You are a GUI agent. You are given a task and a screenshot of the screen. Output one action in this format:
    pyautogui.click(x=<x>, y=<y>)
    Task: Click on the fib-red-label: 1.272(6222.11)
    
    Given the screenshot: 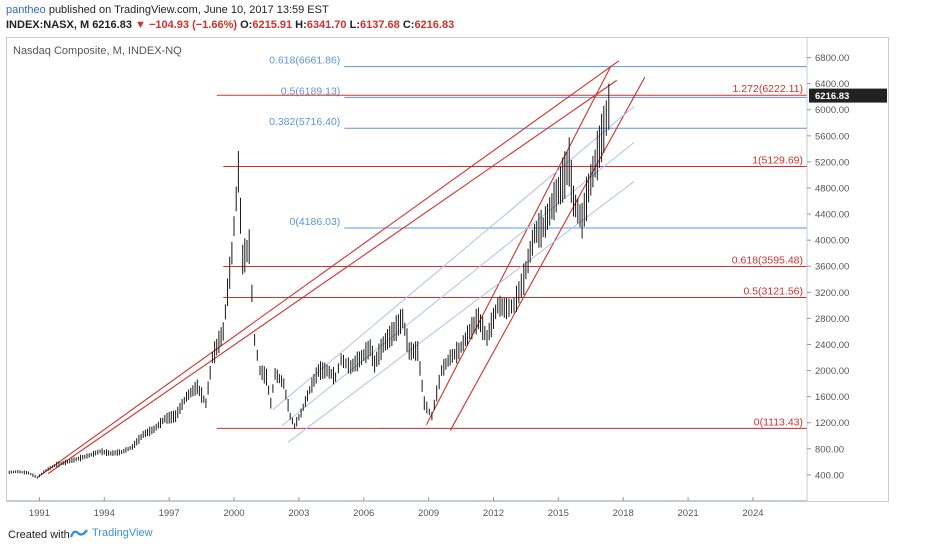 What is the action you would take?
    pyautogui.click(x=768, y=89)
    